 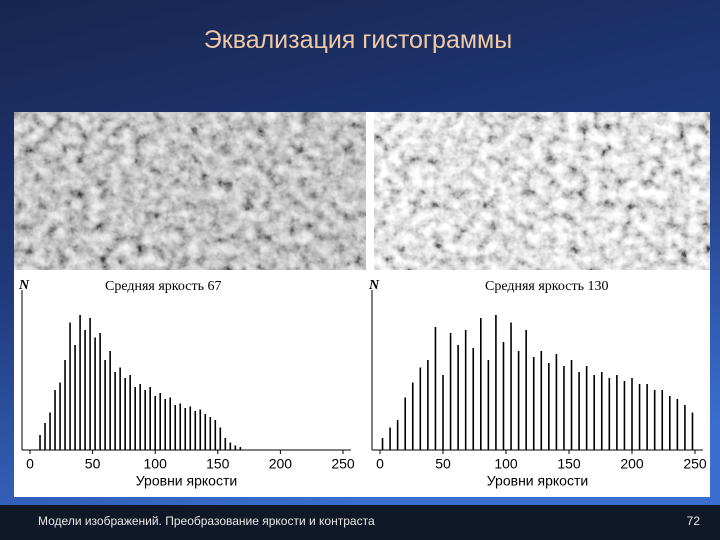 I want to click on original-image, so click(x=190, y=191).